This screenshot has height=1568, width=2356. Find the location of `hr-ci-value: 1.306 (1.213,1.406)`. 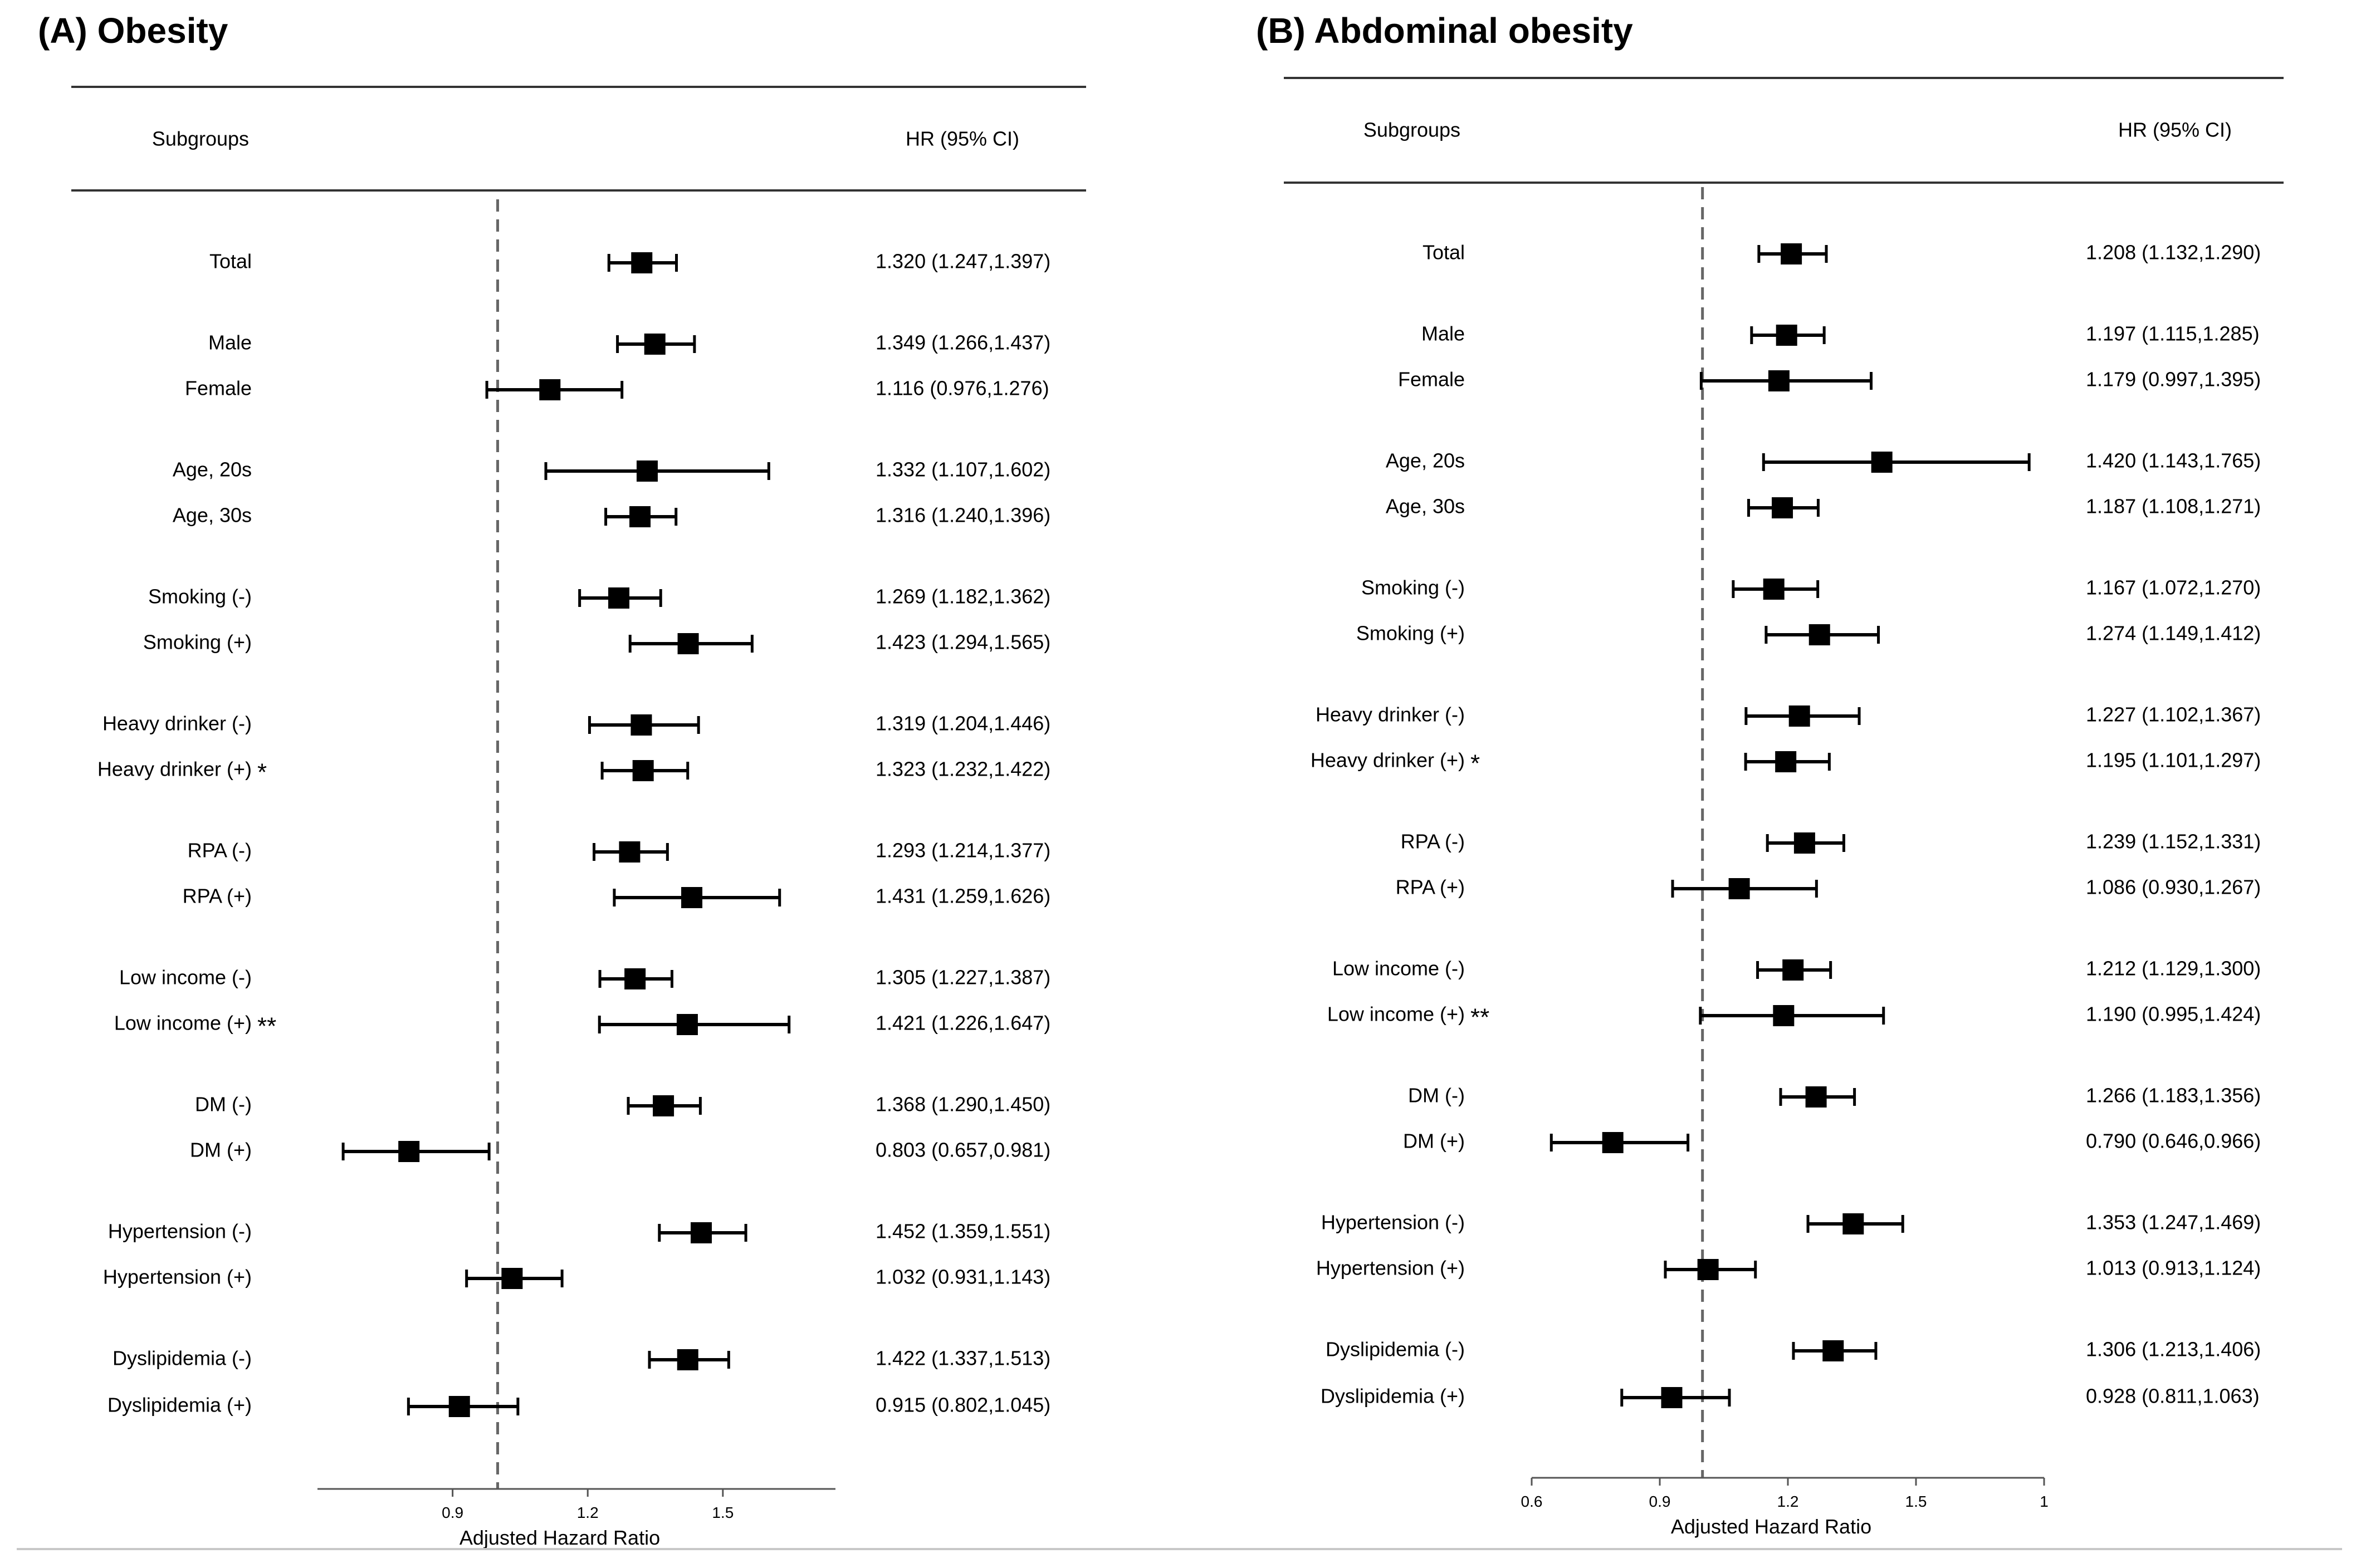

hr-ci-value: 1.306 (1.213,1.406) is located at coordinates (2173, 1349).